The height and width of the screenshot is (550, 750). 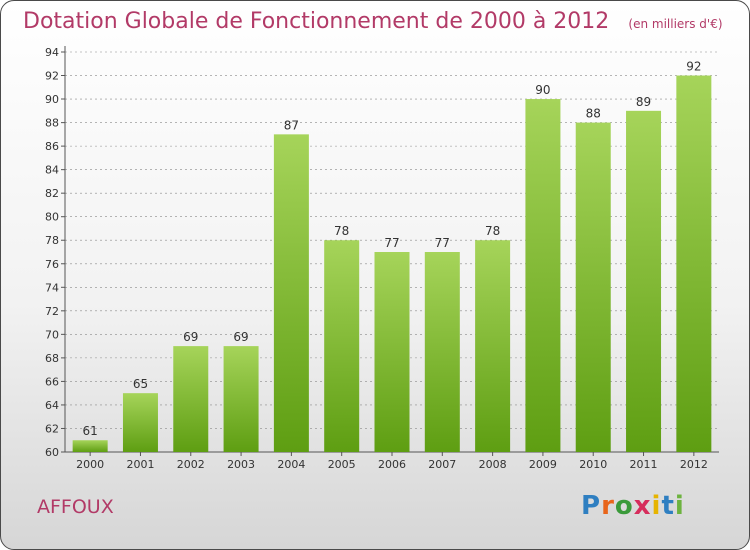 I want to click on bar-value-label: 61, so click(x=90, y=431).